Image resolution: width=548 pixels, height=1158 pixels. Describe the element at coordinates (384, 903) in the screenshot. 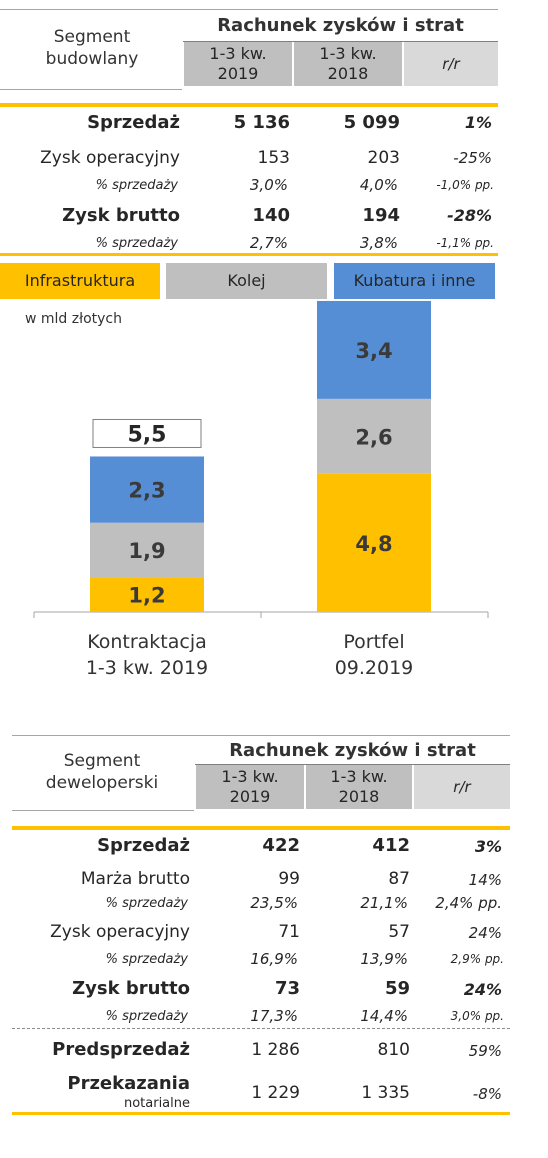

I see `row-v2: 21,1%` at that location.